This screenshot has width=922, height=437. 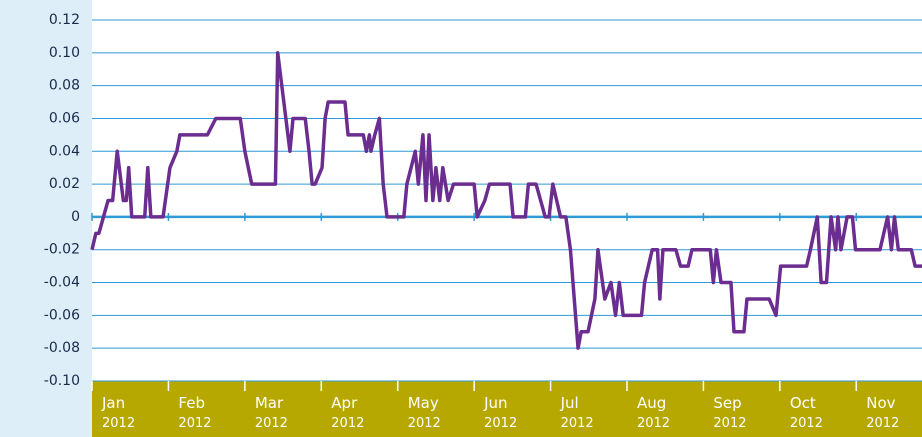 I want to click on y-tick-label: 0.04, so click(x=64, y=151).